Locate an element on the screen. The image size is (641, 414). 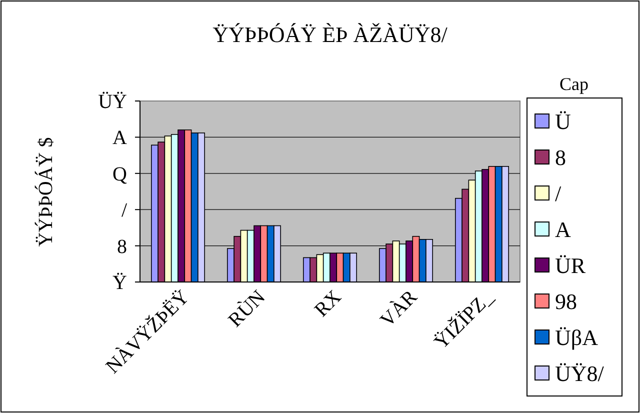
x-tick-label: VÀR is located at coordinates (399, 308).